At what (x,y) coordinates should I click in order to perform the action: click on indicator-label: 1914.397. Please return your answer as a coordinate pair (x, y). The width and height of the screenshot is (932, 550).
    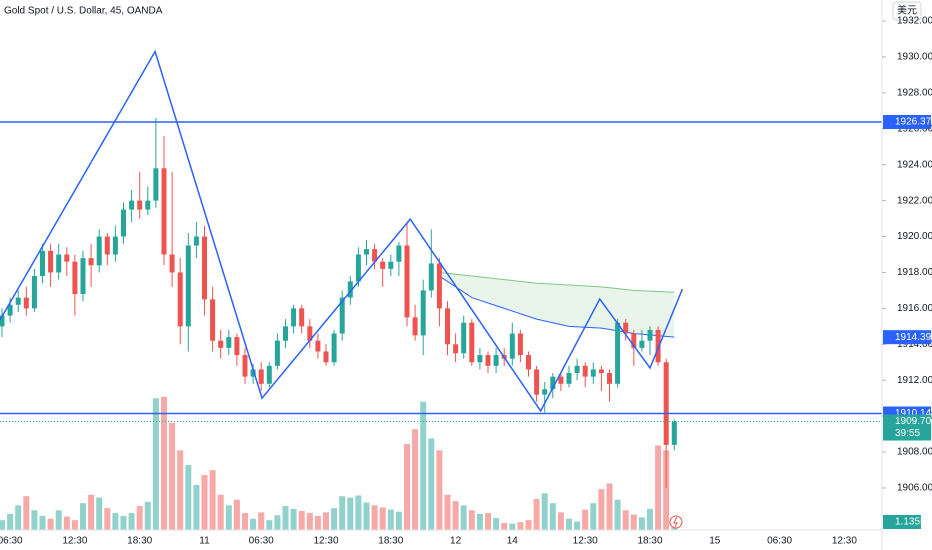
    Looking at the image, I should click on (913, 337).